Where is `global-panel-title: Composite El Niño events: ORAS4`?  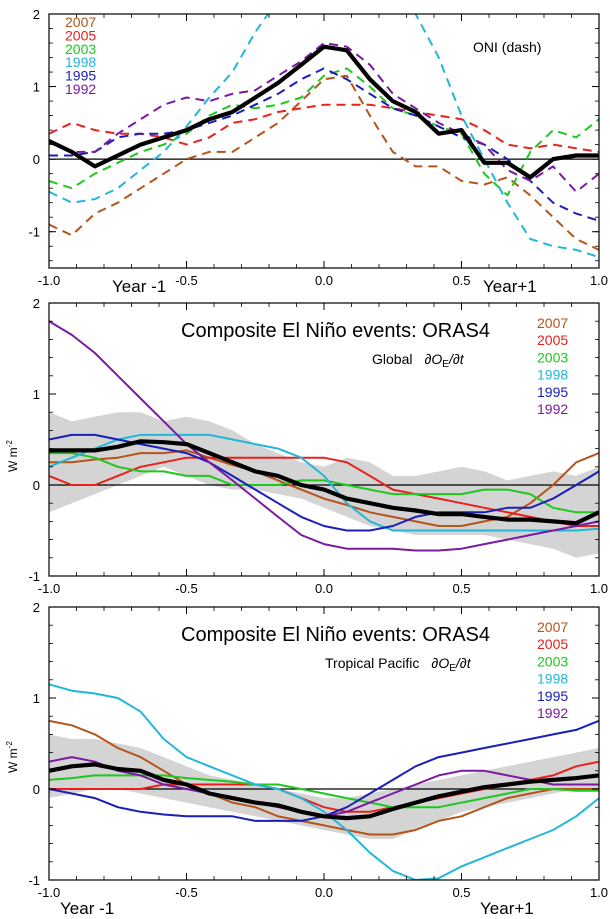
global-panel-title: Composite El Niño events: ORAS4 is located at coordinates (335, 331).